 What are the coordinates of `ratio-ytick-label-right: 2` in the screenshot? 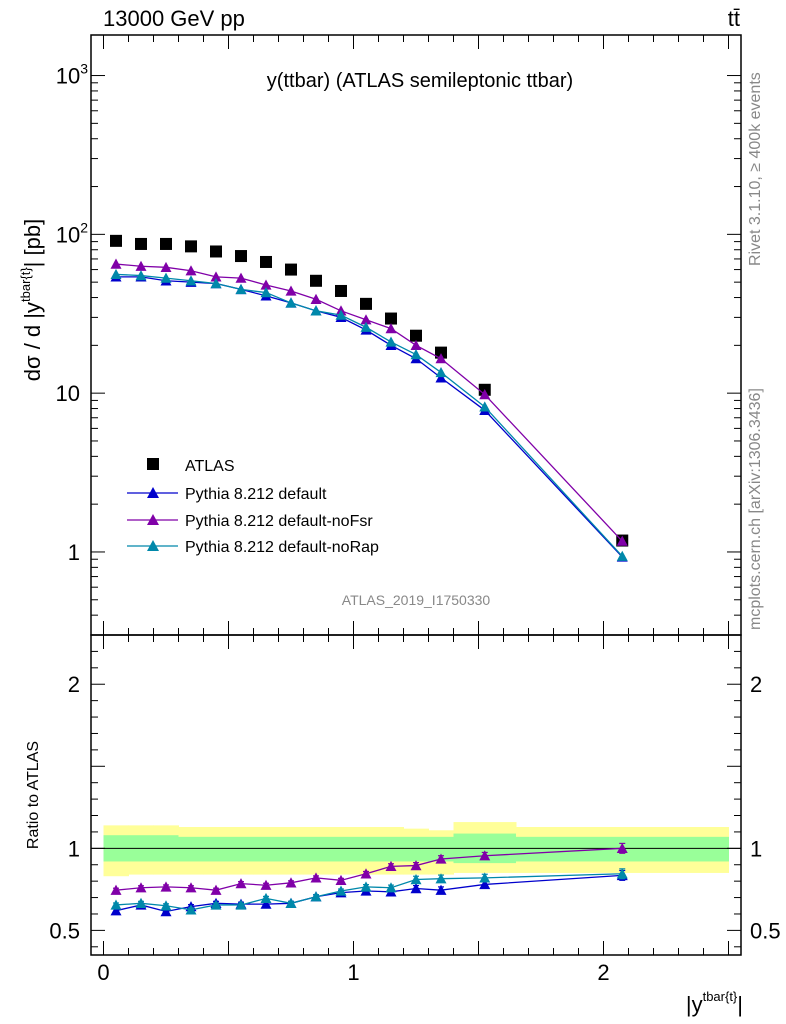 It's located at (756, 684).